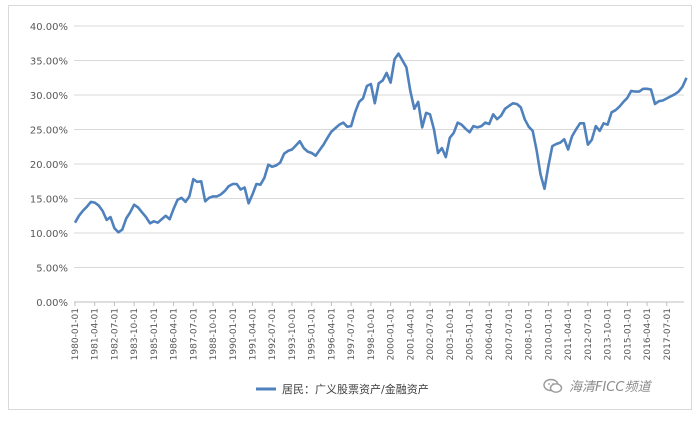 Image resolution: width=700 pixels, height=421 pixels. What do you see at coordinates (530, 334) in the screenshot?
I see `x-tick-label: 2008-10-01` at bounding box center [530, 334].